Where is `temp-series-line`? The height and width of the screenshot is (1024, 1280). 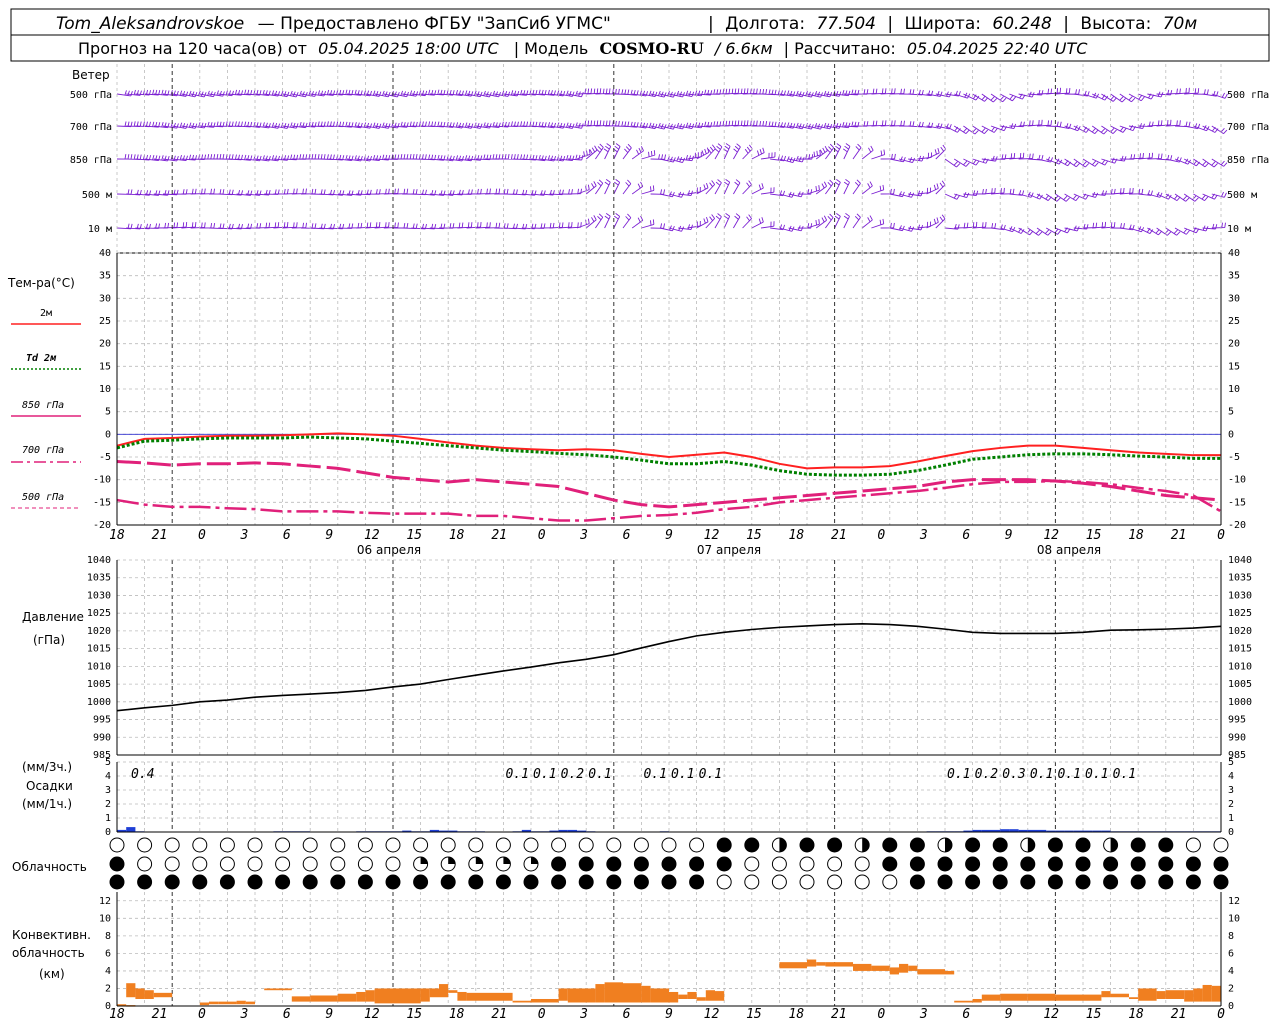
temp-series-line is located at coordinates (669, 484).